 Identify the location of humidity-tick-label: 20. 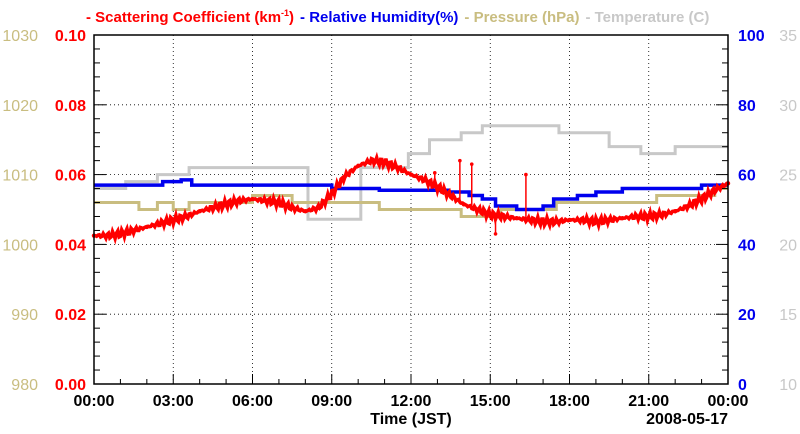
(747, 315).